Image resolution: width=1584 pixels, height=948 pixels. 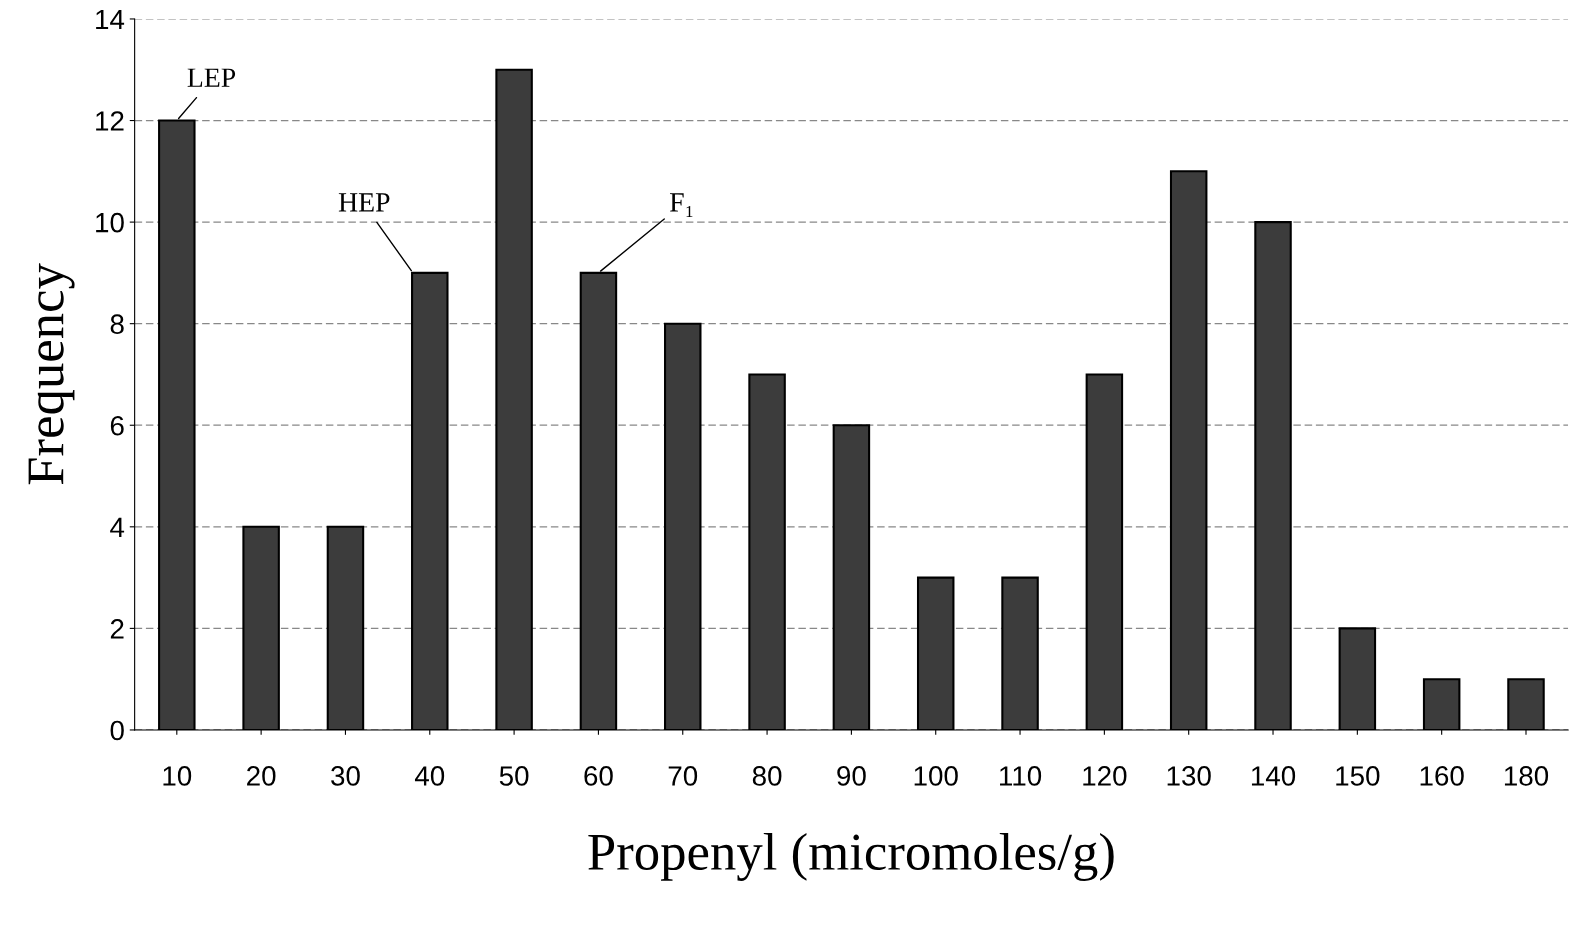 I want to click on y-tick-label: 4, so click(x=117, y=527).